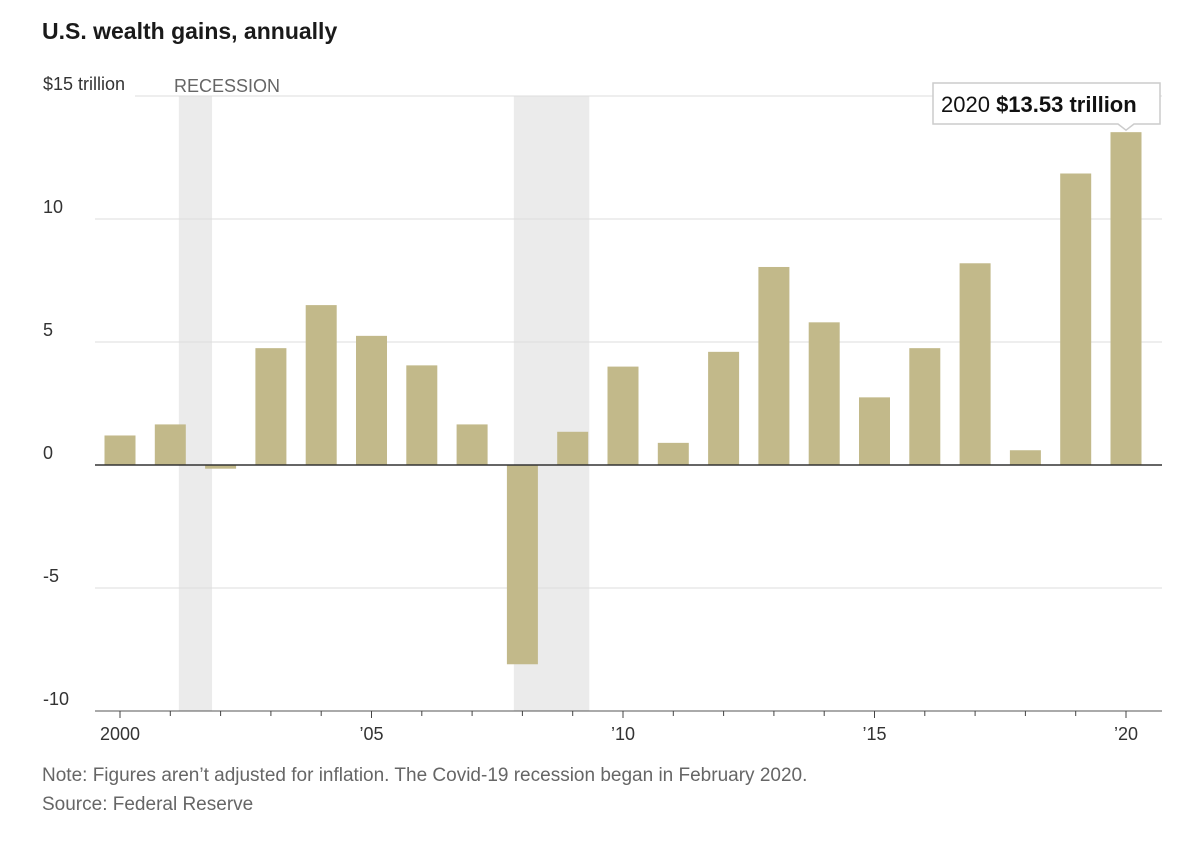 The image size is (1204, 846). I want to click on bar-2019, so click(1076, 319).